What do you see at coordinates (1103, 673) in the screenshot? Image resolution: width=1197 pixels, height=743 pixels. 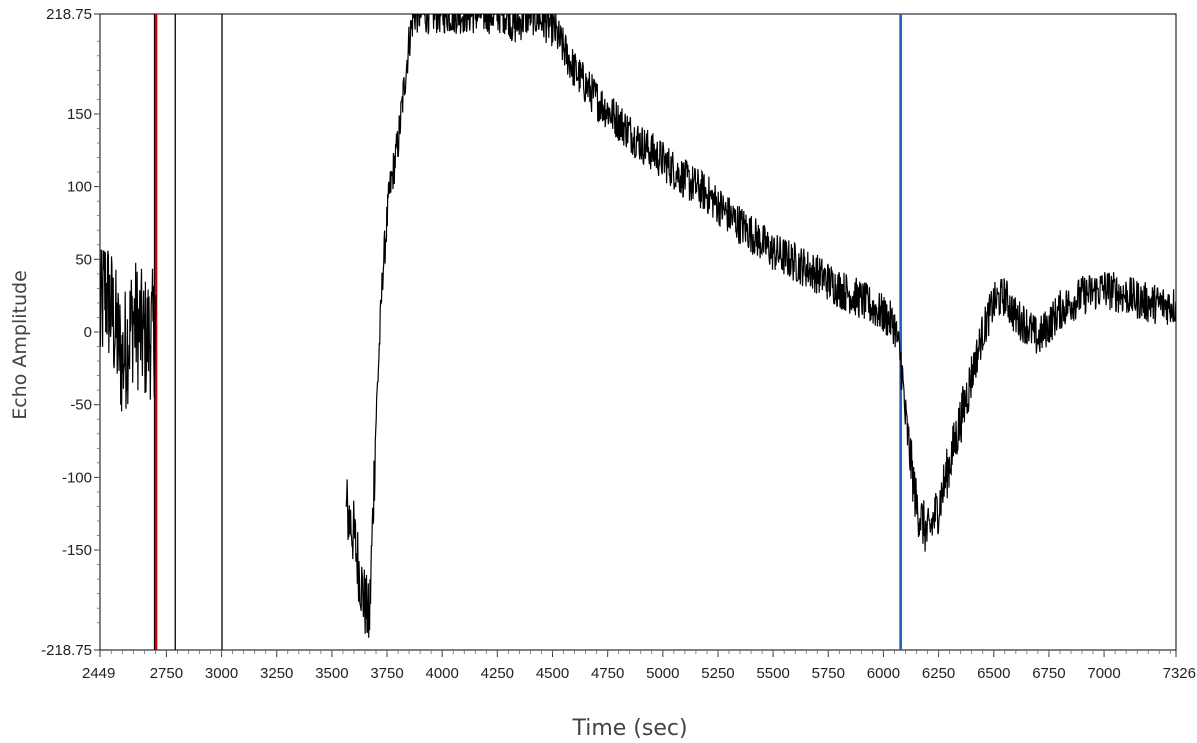 I see `x-tick-label: 7000` at bounding box center [1103, 673].